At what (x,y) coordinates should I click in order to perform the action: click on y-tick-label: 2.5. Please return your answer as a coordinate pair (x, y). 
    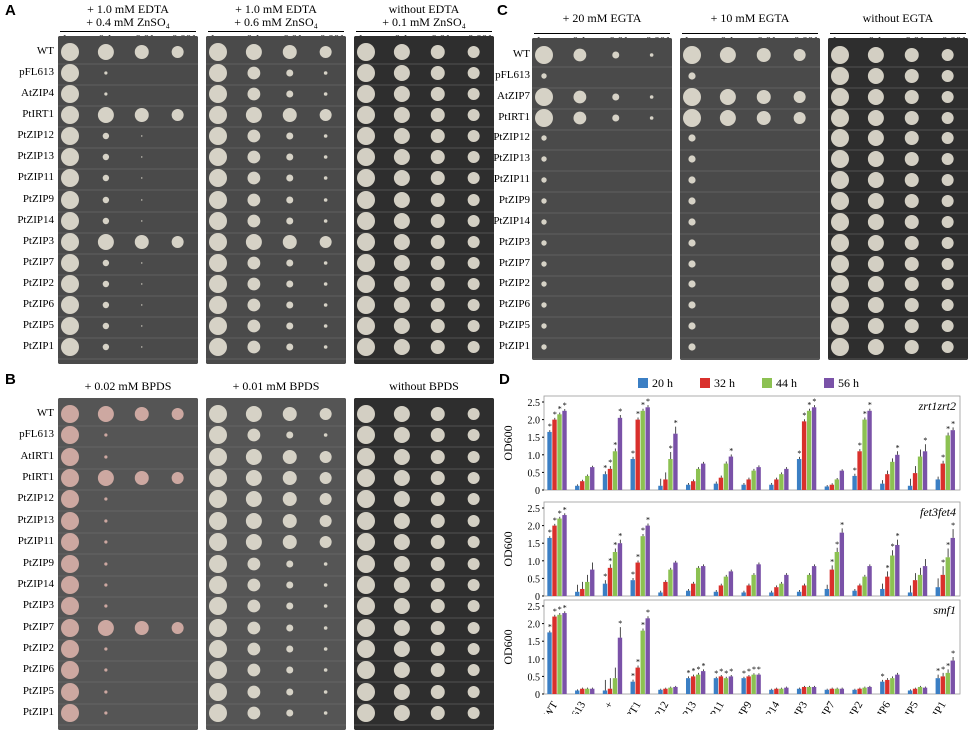
    Looking at the image, I should click on (534, 509).